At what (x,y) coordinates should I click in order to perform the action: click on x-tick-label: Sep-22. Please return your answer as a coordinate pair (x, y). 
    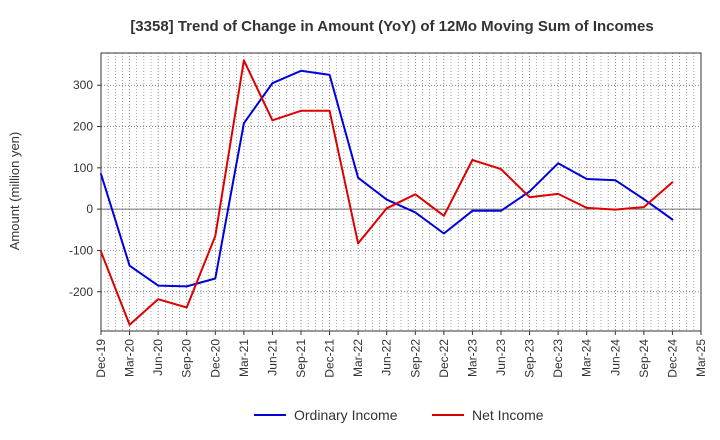
    Looking at the image, I should click on (415, 358).